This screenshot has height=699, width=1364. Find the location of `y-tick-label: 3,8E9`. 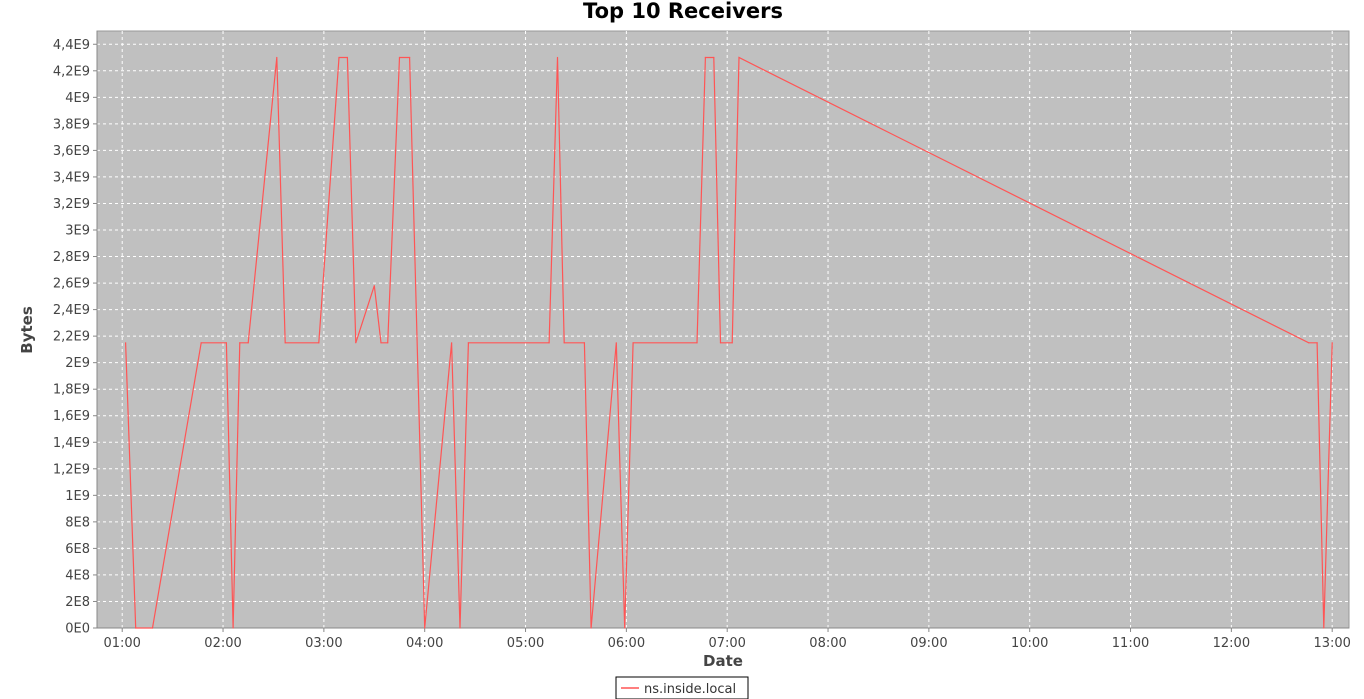

y-tick-label: 3,8E9 is located at coordinates (71, 124).